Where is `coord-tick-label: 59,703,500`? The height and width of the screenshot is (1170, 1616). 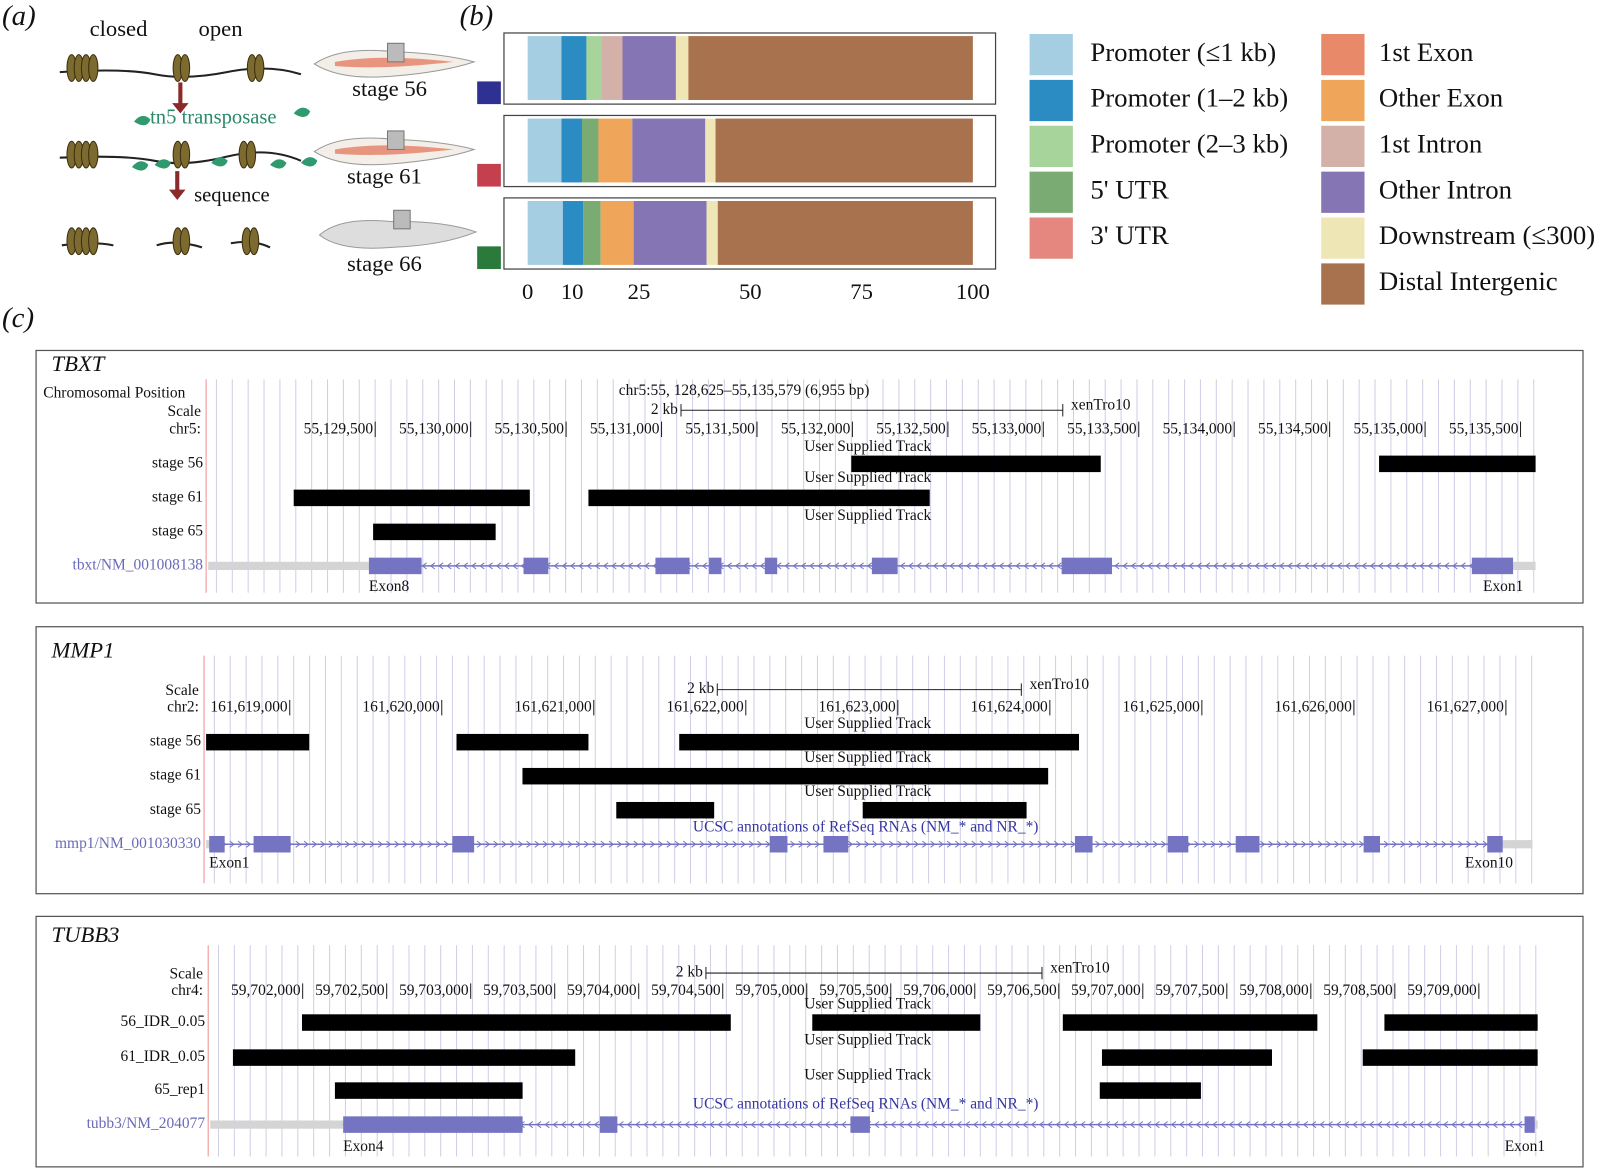 coord-tick-label: 59,703,500 is located at coordinates (518, 990).